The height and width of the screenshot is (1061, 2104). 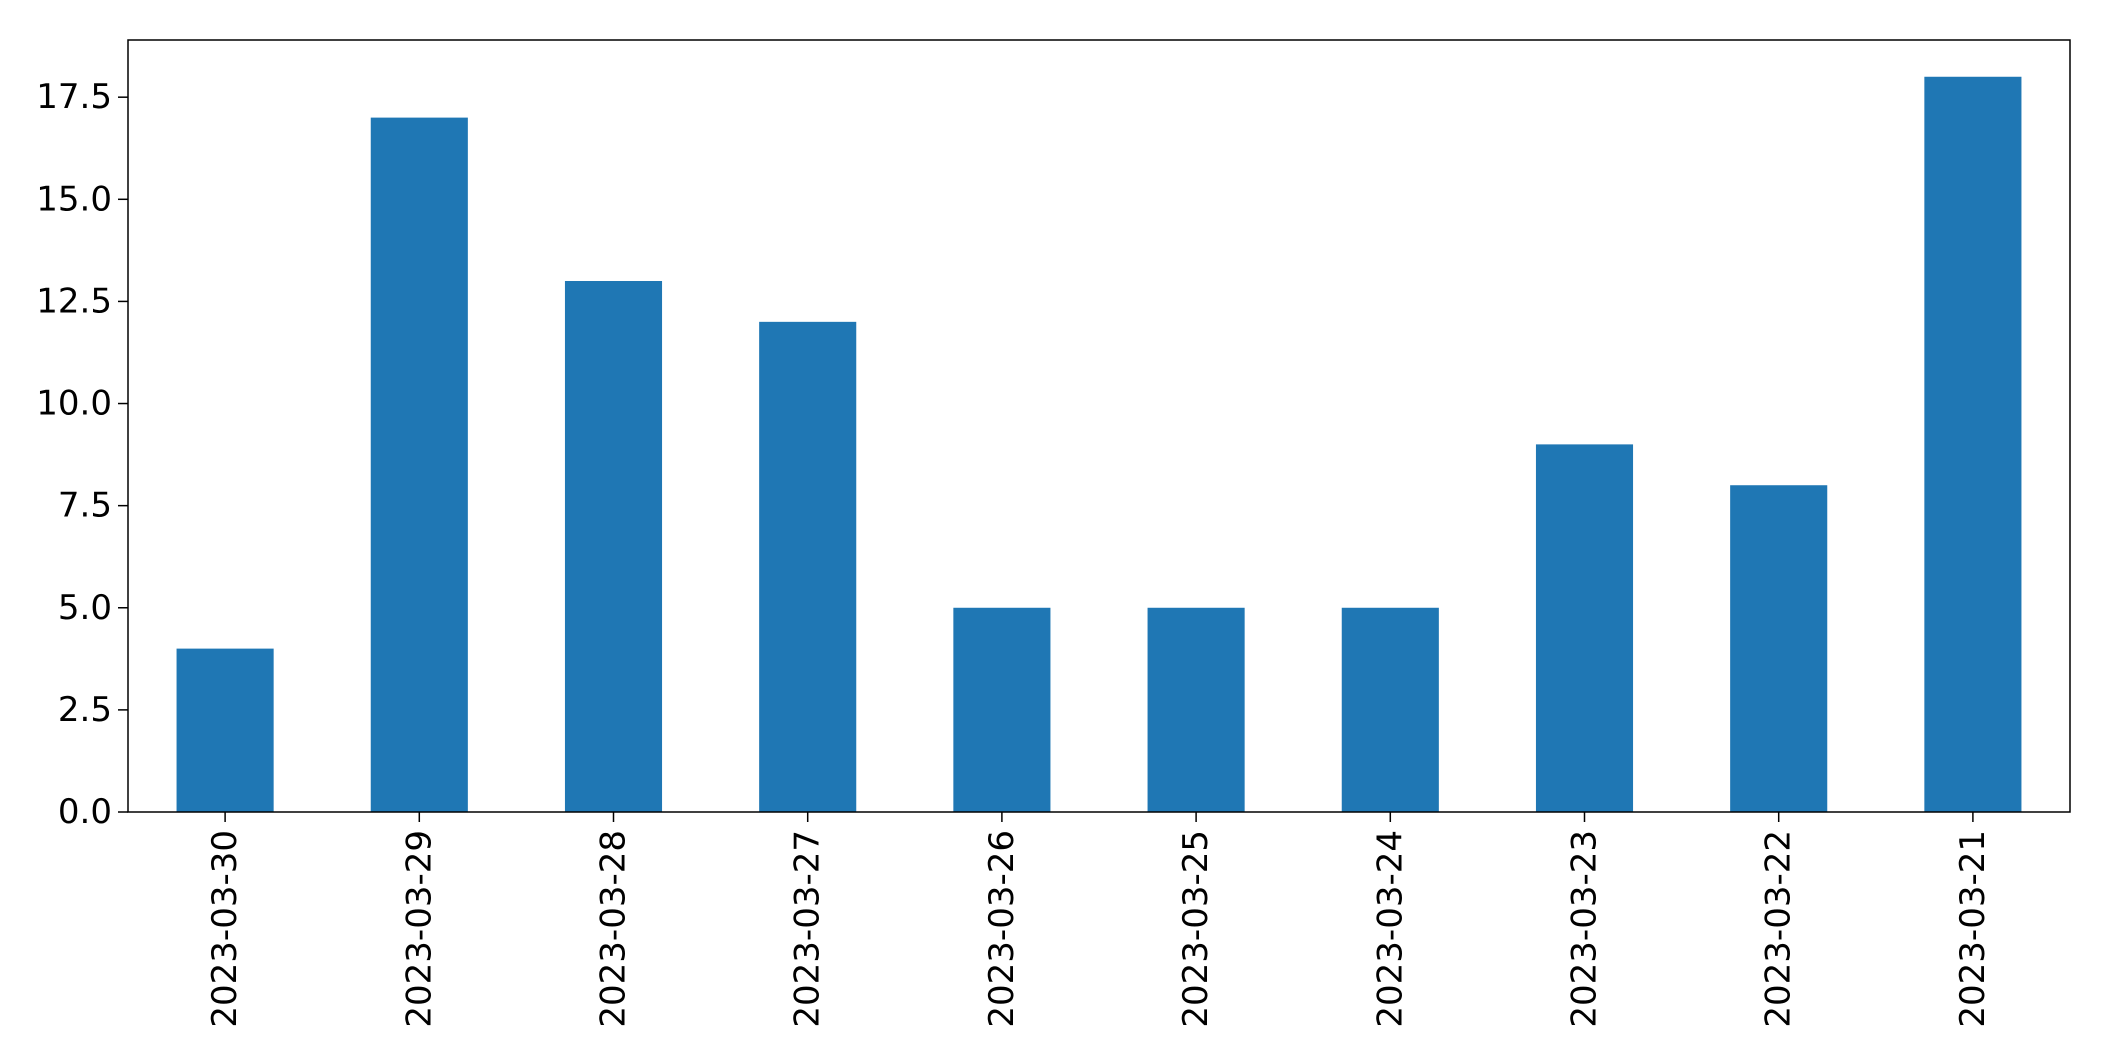 I want to click on y-tick-label: 10.0, so click(x=74, y=404).